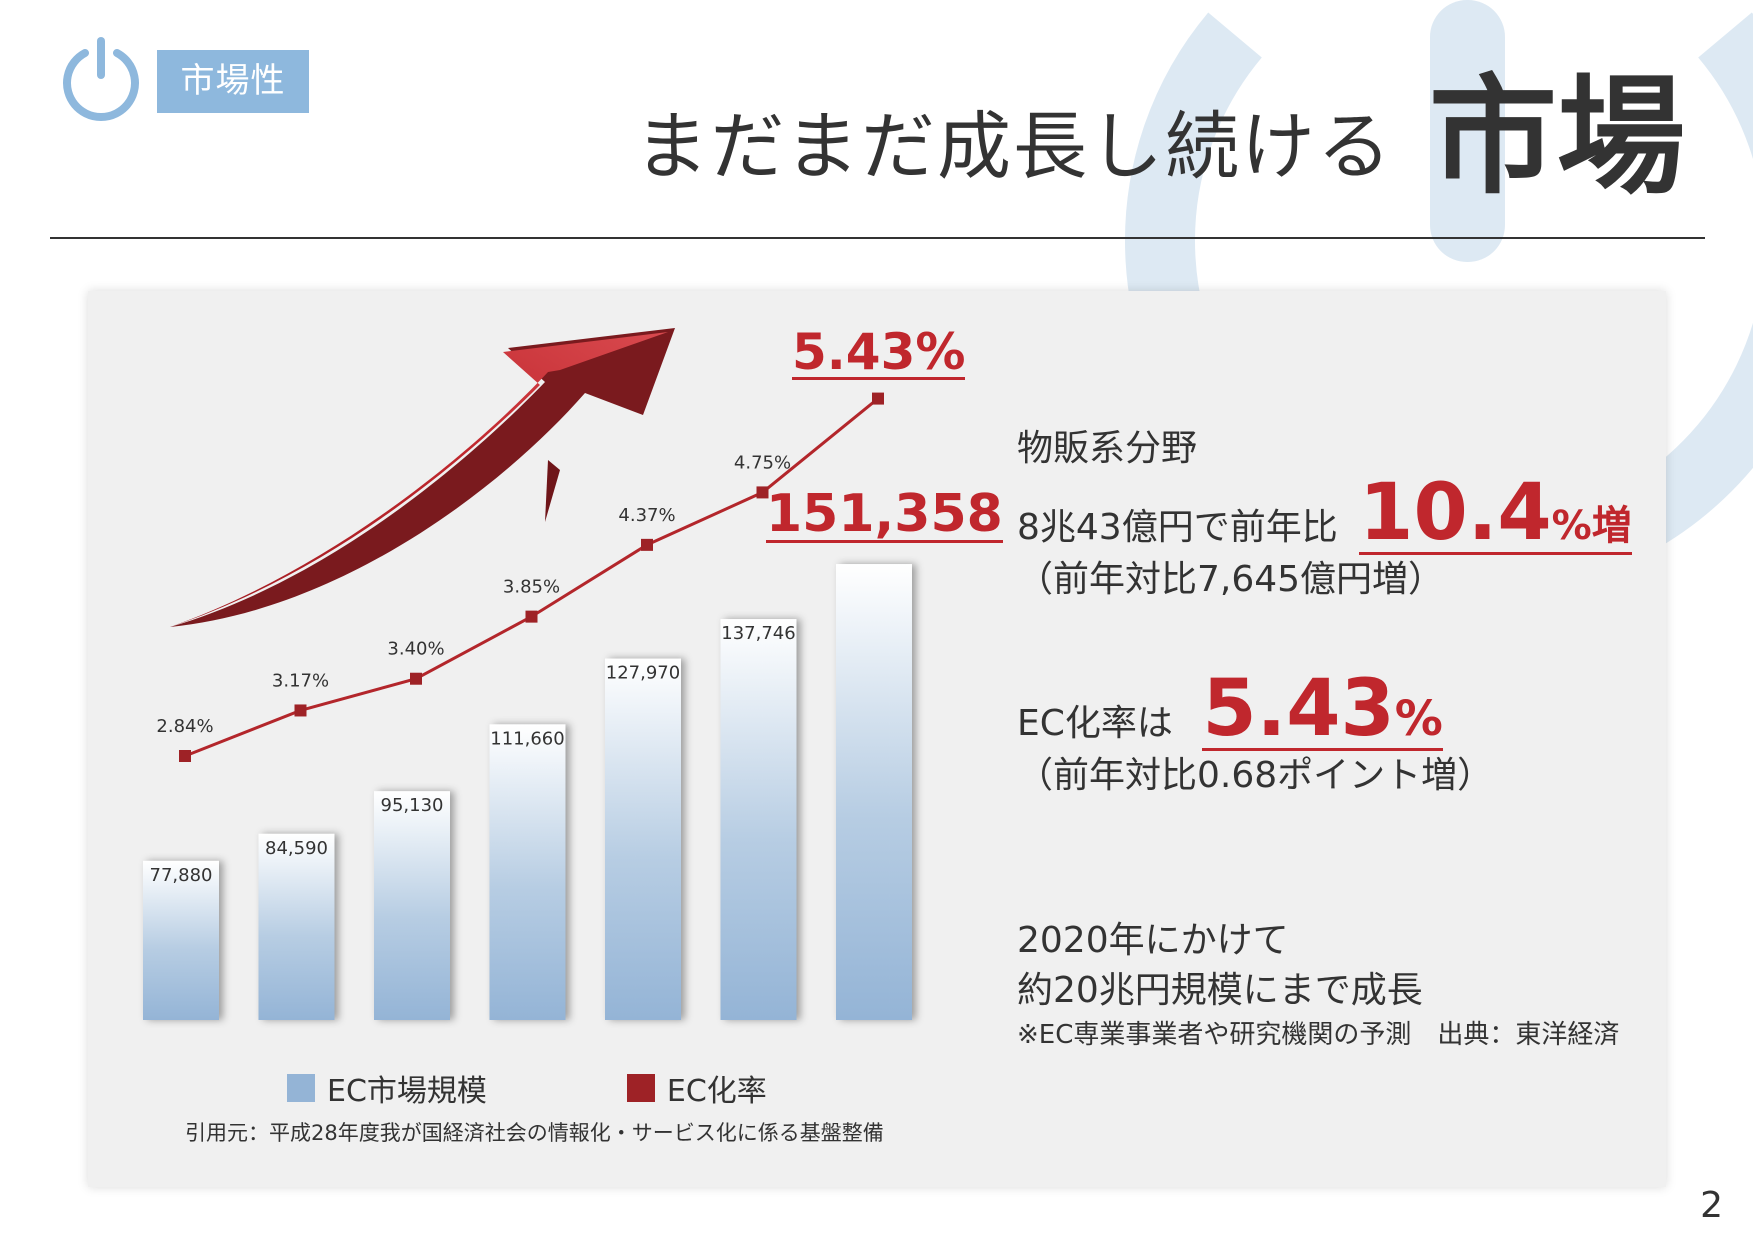 The height and width of the screenshot is (1240, 1753). I want to click on info-block-ec-rate: EC化率は 5.43% （前年対比0.68ポイント増）, so click(1255, 735).